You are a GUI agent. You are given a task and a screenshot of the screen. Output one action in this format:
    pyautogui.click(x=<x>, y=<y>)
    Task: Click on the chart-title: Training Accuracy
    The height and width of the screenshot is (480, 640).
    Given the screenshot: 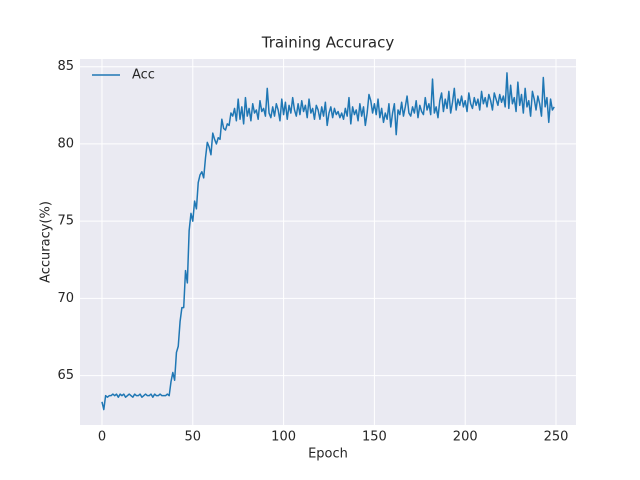 What is the action you would take?
    pyautogui.click(x=328, y=43)
    